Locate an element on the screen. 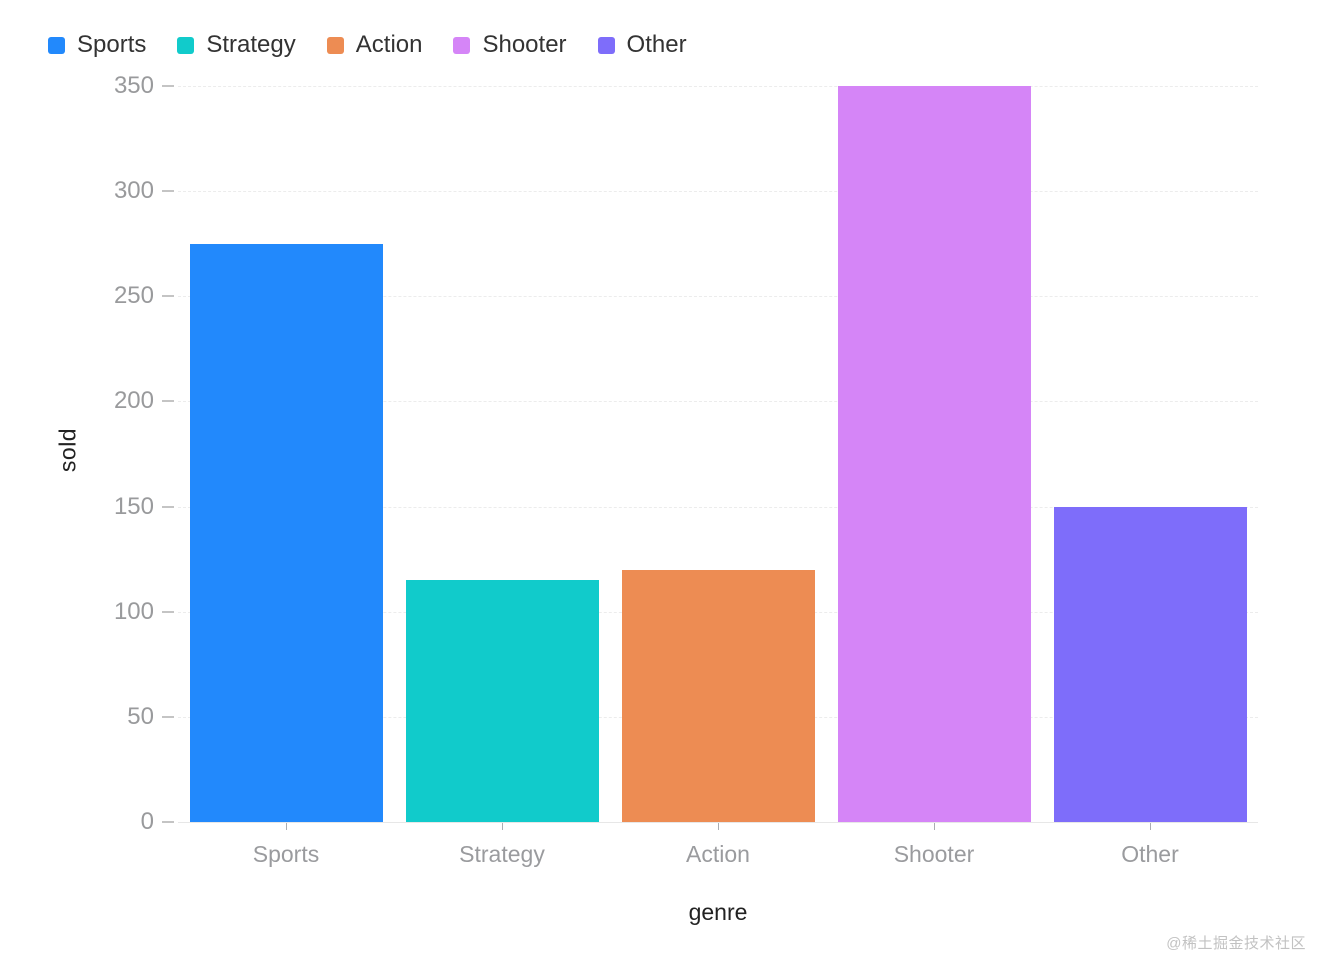  legend-label: Shooter is located at coordinates (524, 44).